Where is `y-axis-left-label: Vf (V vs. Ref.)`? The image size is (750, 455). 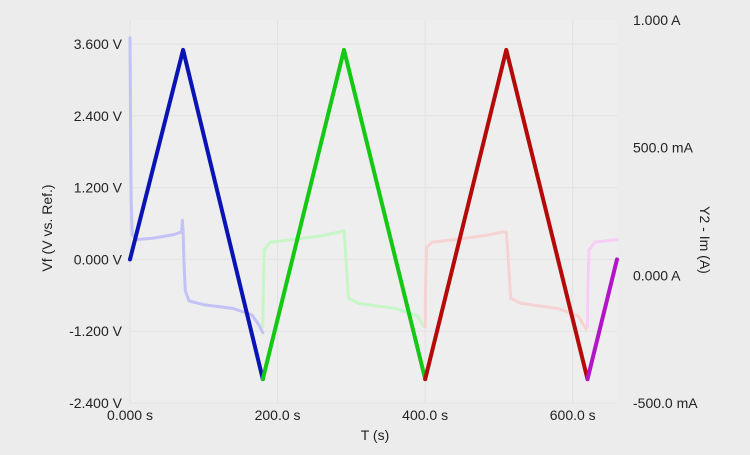
y-axis-left-label: Vf (V vs. Ref.) is located at coordinates (47, 227).